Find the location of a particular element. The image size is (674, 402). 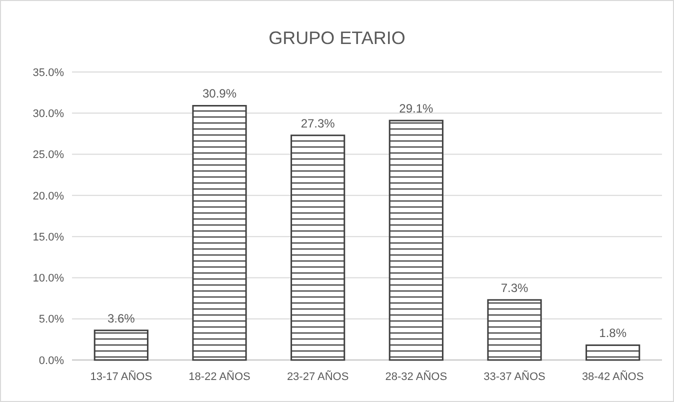

x-tick-label: 13-17 AÑOS is located at coordinates (121, 376).